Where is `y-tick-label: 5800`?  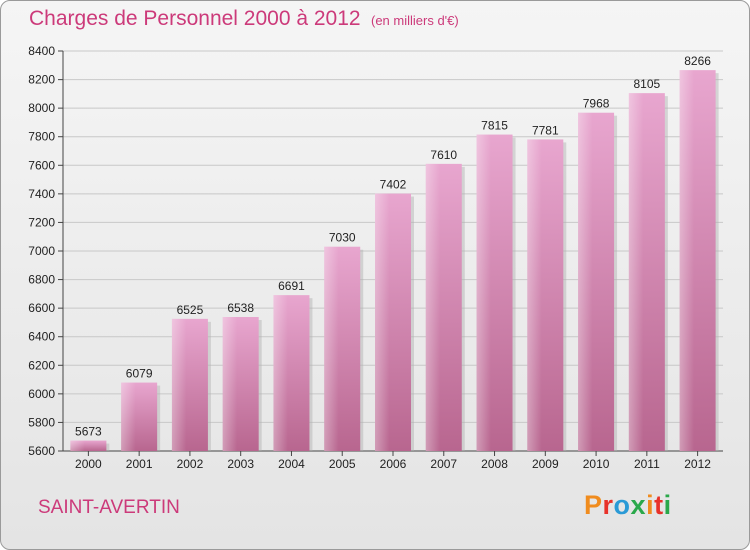
y-tick-label: 5800 is located at coordinates (41, 422).